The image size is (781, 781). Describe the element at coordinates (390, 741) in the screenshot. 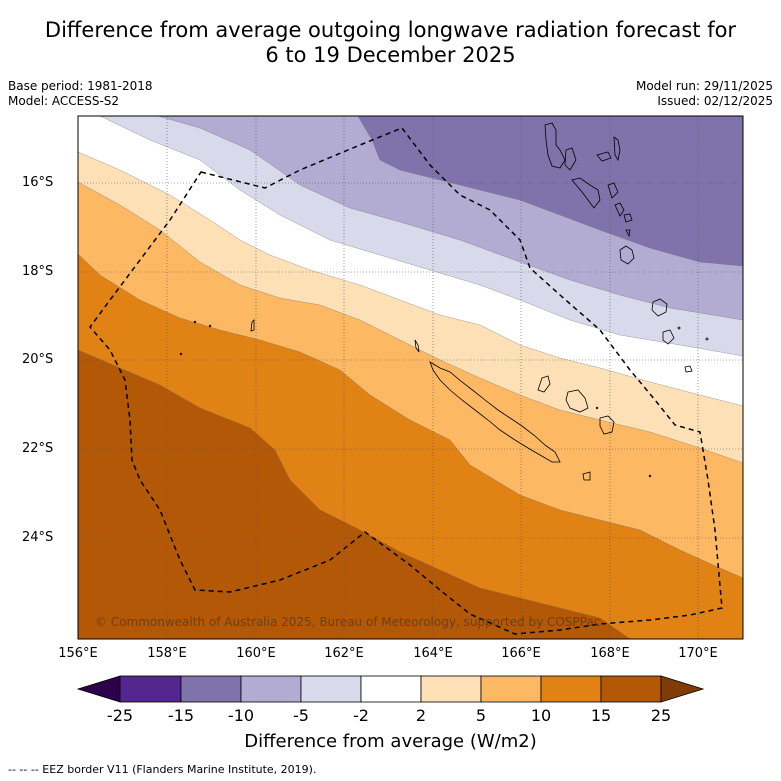

I see `colorbar-title: Difference from average (W/m2)` at that location.